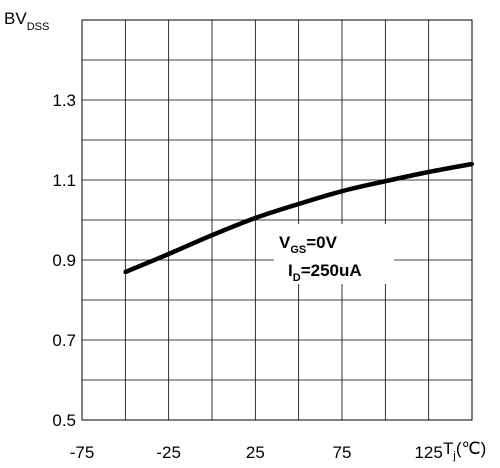  What do you see at coordinates (82, 452) in the screenshot?
I see `x-tick-label: -75` at bounding box center [82, 452].